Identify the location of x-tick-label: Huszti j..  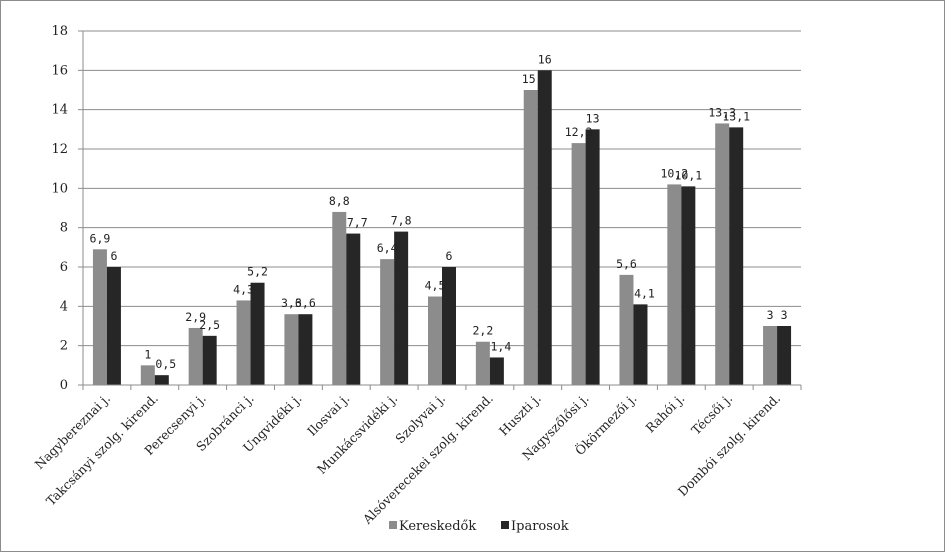
(520, 415).